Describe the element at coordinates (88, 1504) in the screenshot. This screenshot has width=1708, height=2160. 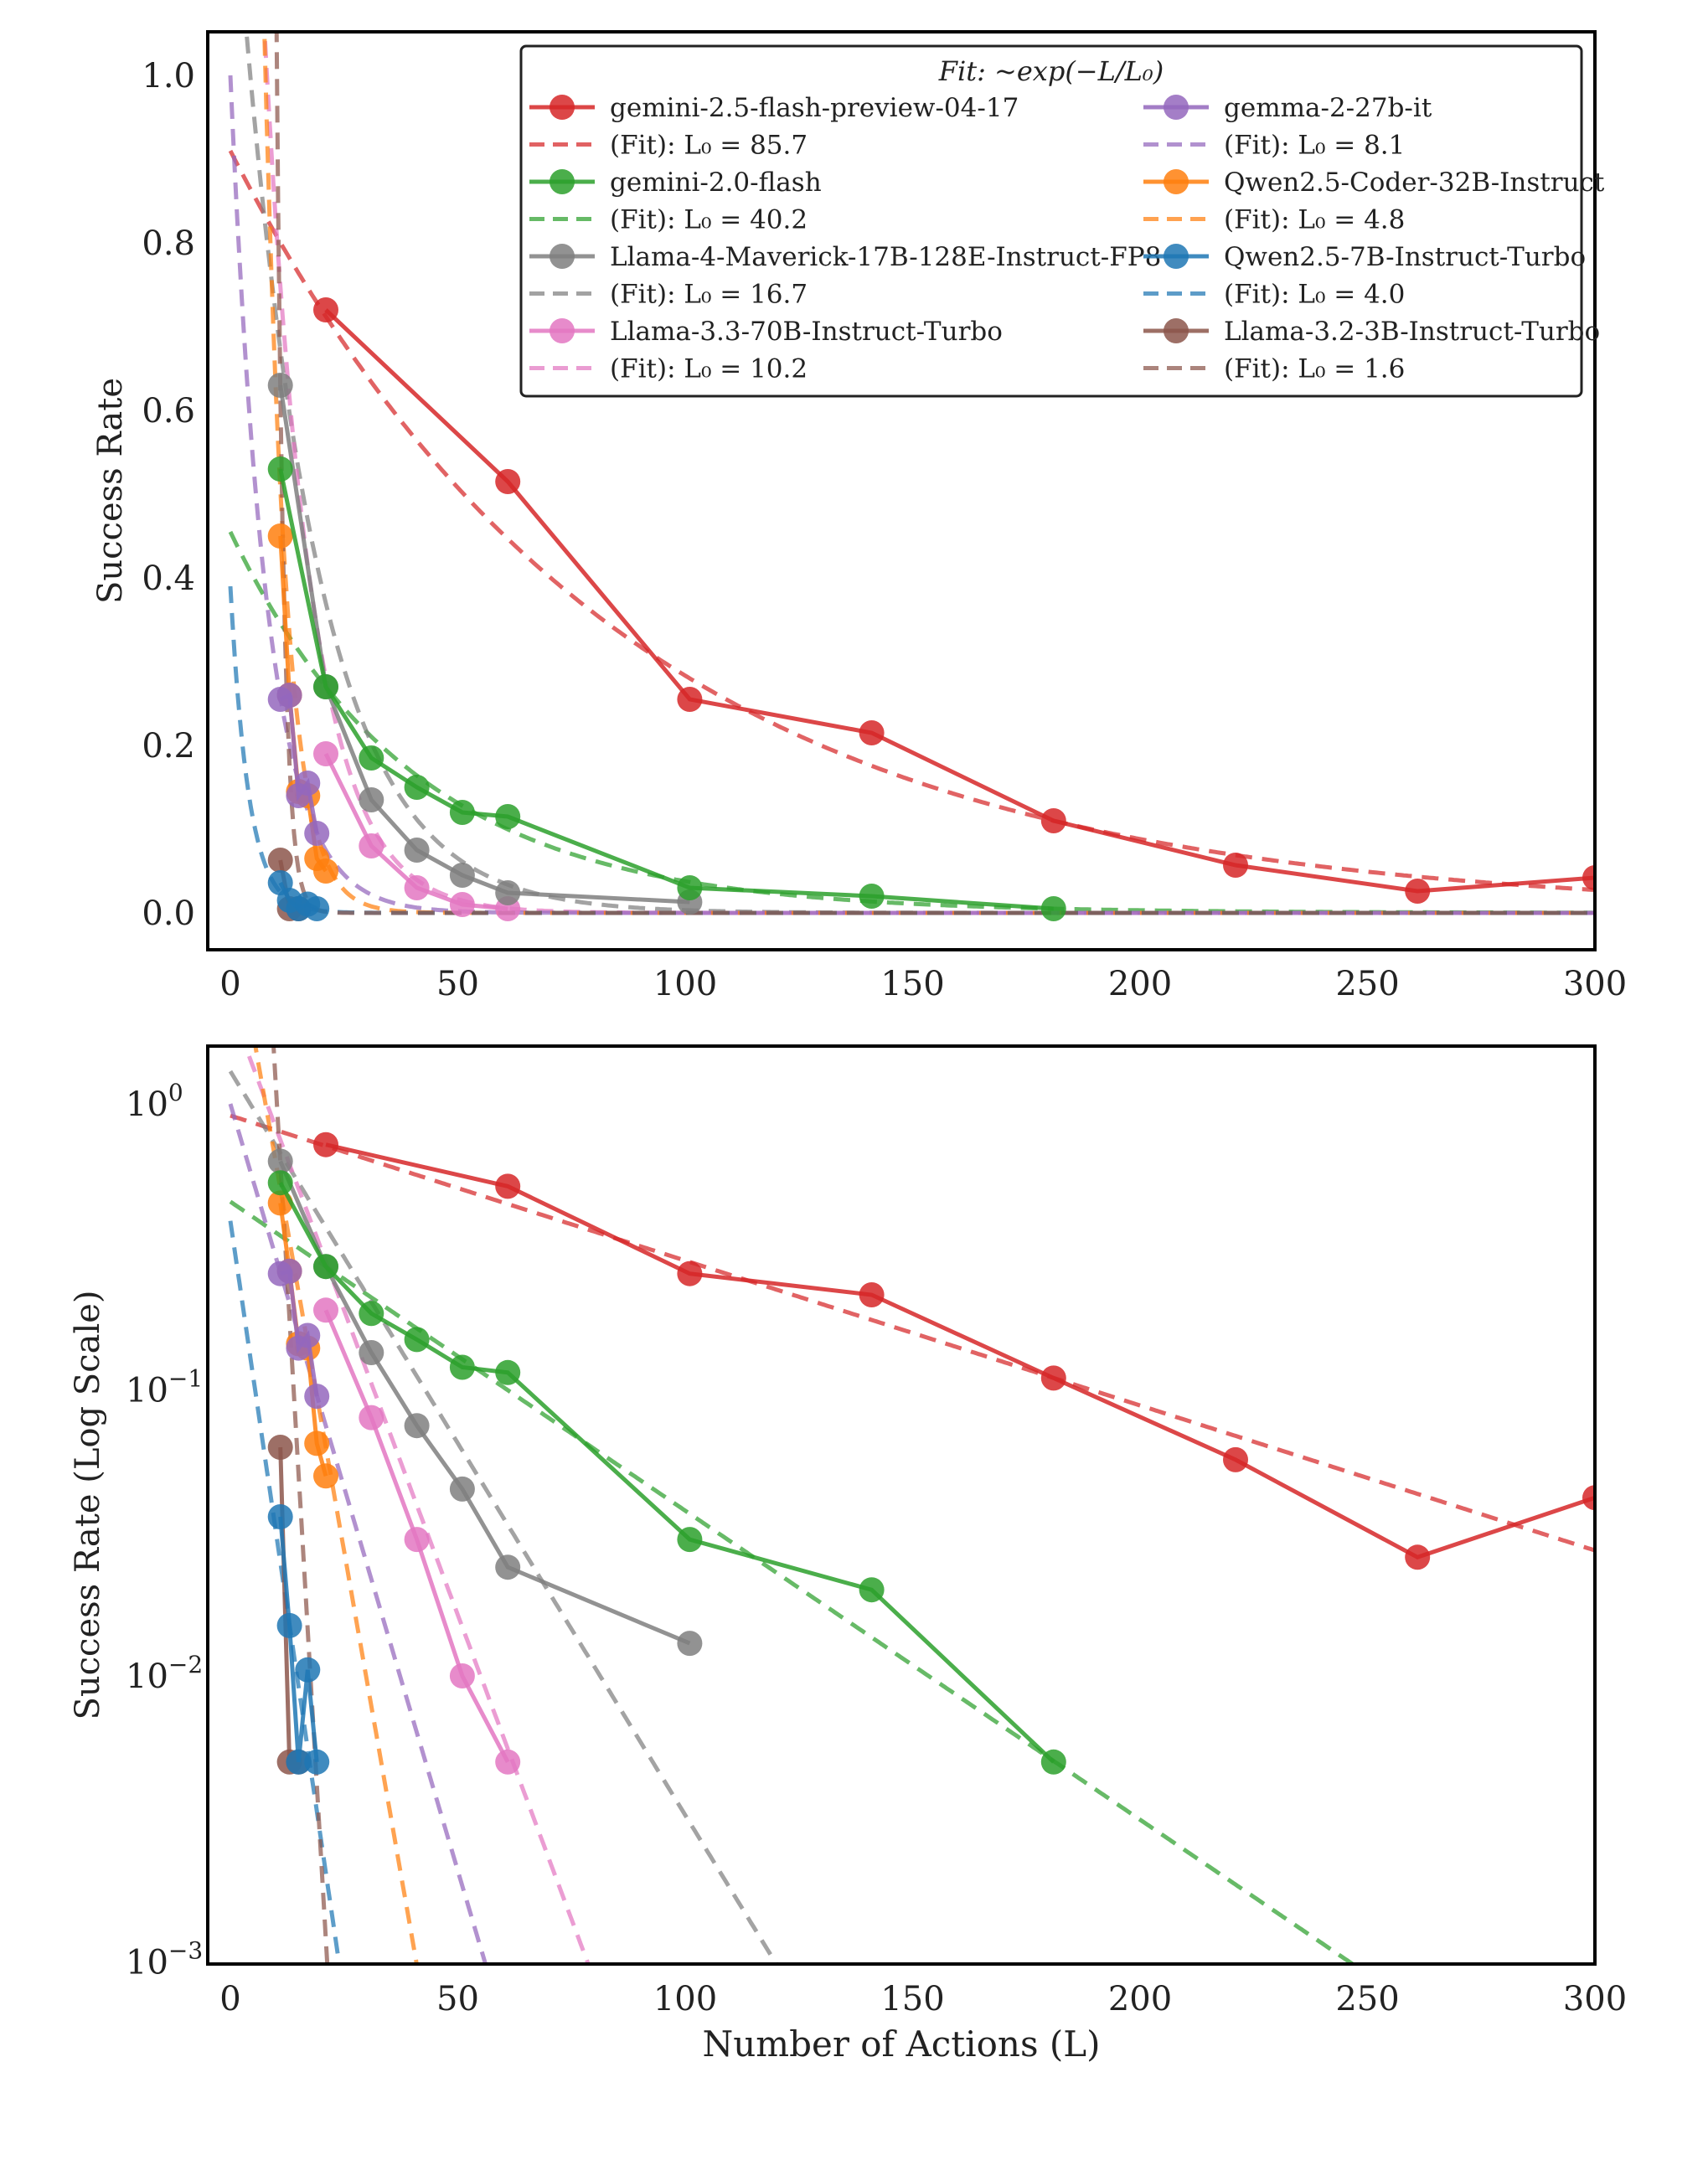
I see `bottom-y-axis-label: Success Rate (Log Scale)` at that location.